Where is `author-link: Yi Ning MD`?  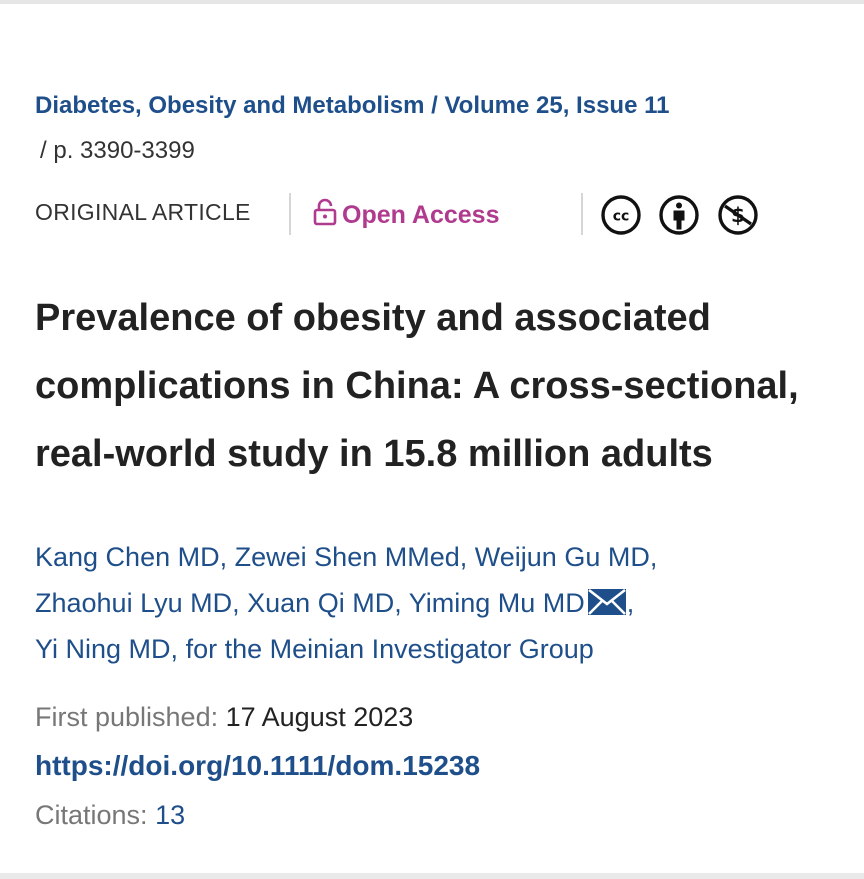 author-link: Yi Ning MD is located at coordinates (103, 649).